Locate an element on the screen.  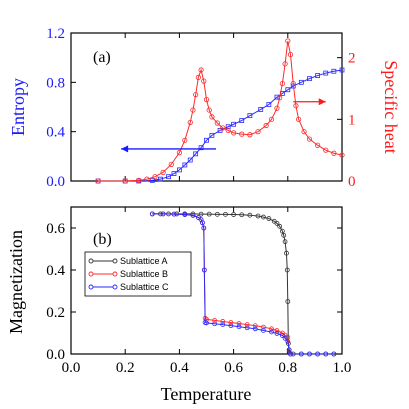
legend: Sublattice A Sublattice B Sublattice C is located at coordinates (138, 274).